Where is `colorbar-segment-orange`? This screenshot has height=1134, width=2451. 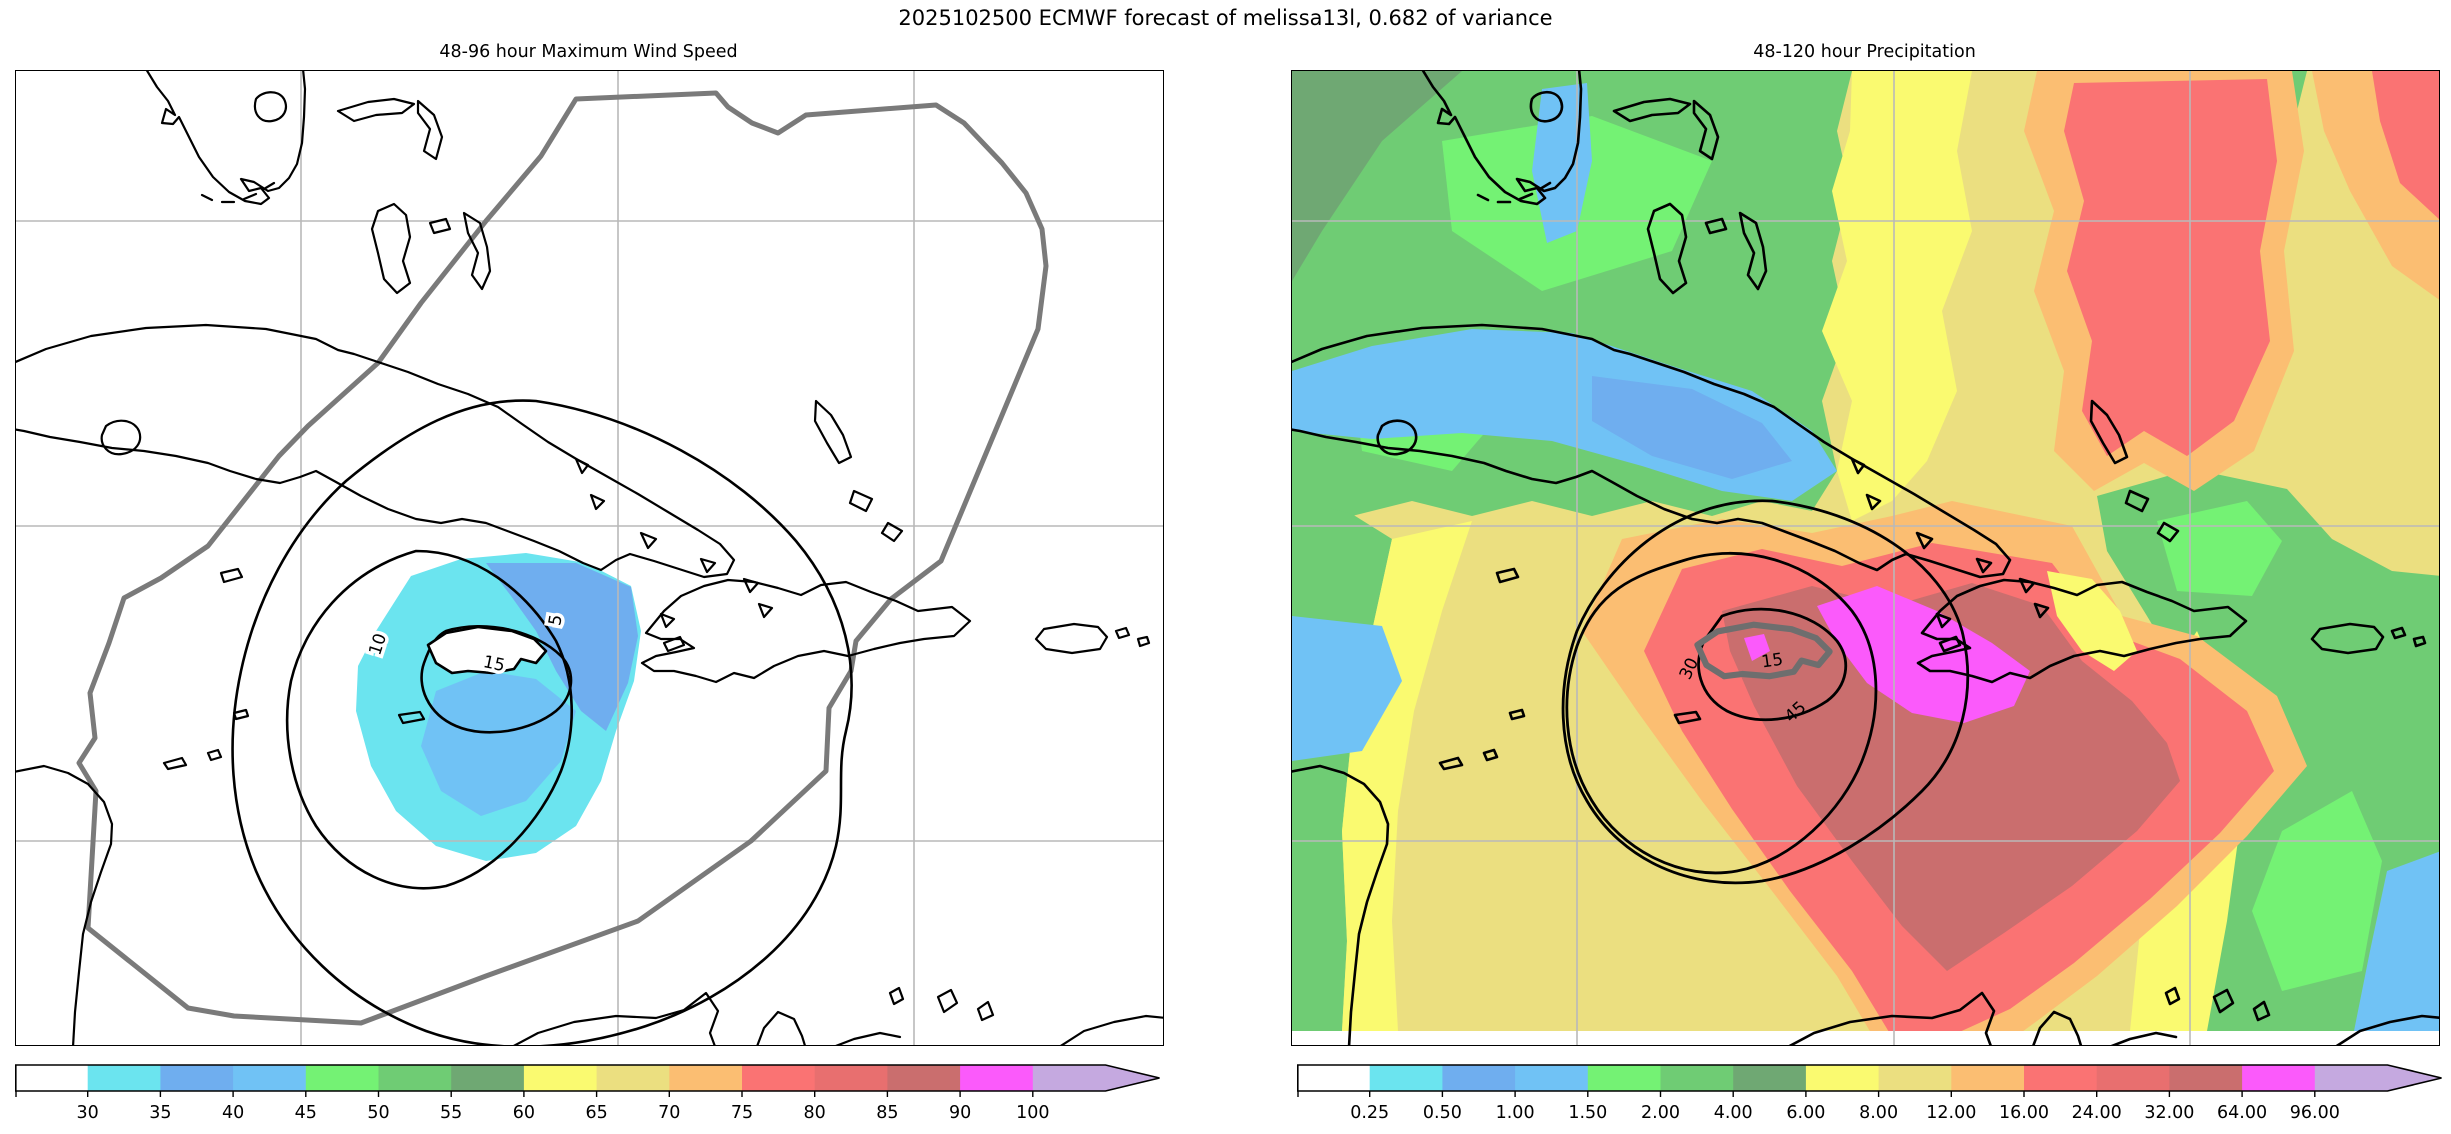
colorbar-segment-orange is located at coordinates (706, 1078).